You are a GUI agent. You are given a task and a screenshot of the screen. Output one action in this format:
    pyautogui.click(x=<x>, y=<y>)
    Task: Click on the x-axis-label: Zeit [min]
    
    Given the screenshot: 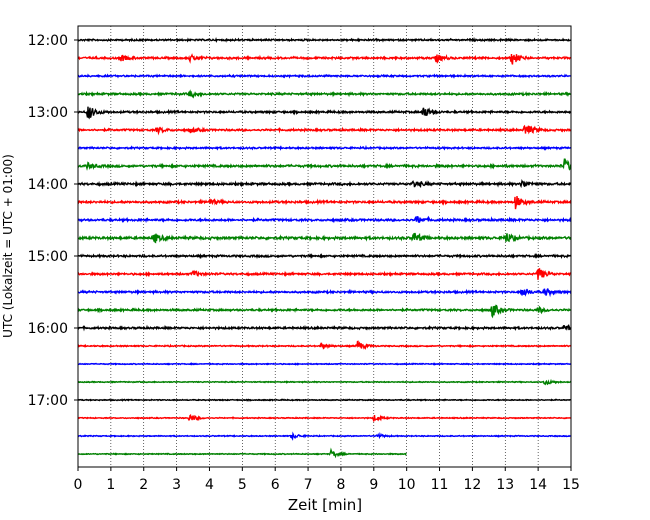 What is the action you would take?
    pyautogui.click(x=325, y=505)
    